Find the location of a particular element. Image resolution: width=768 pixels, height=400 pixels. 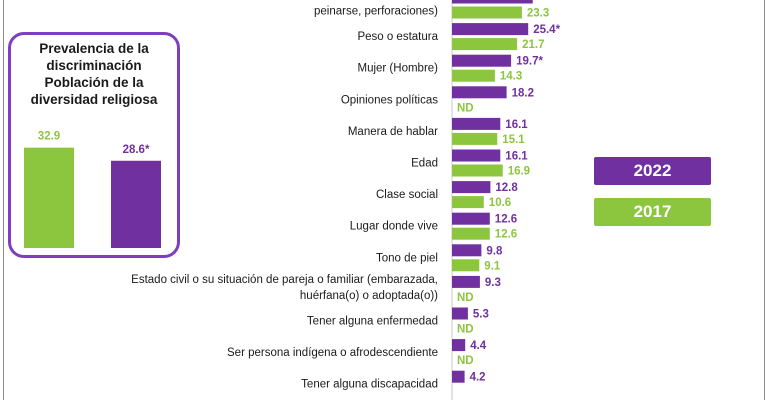

prevalence-title-line: Prevalencia de la is located at coordinates (94, 48).